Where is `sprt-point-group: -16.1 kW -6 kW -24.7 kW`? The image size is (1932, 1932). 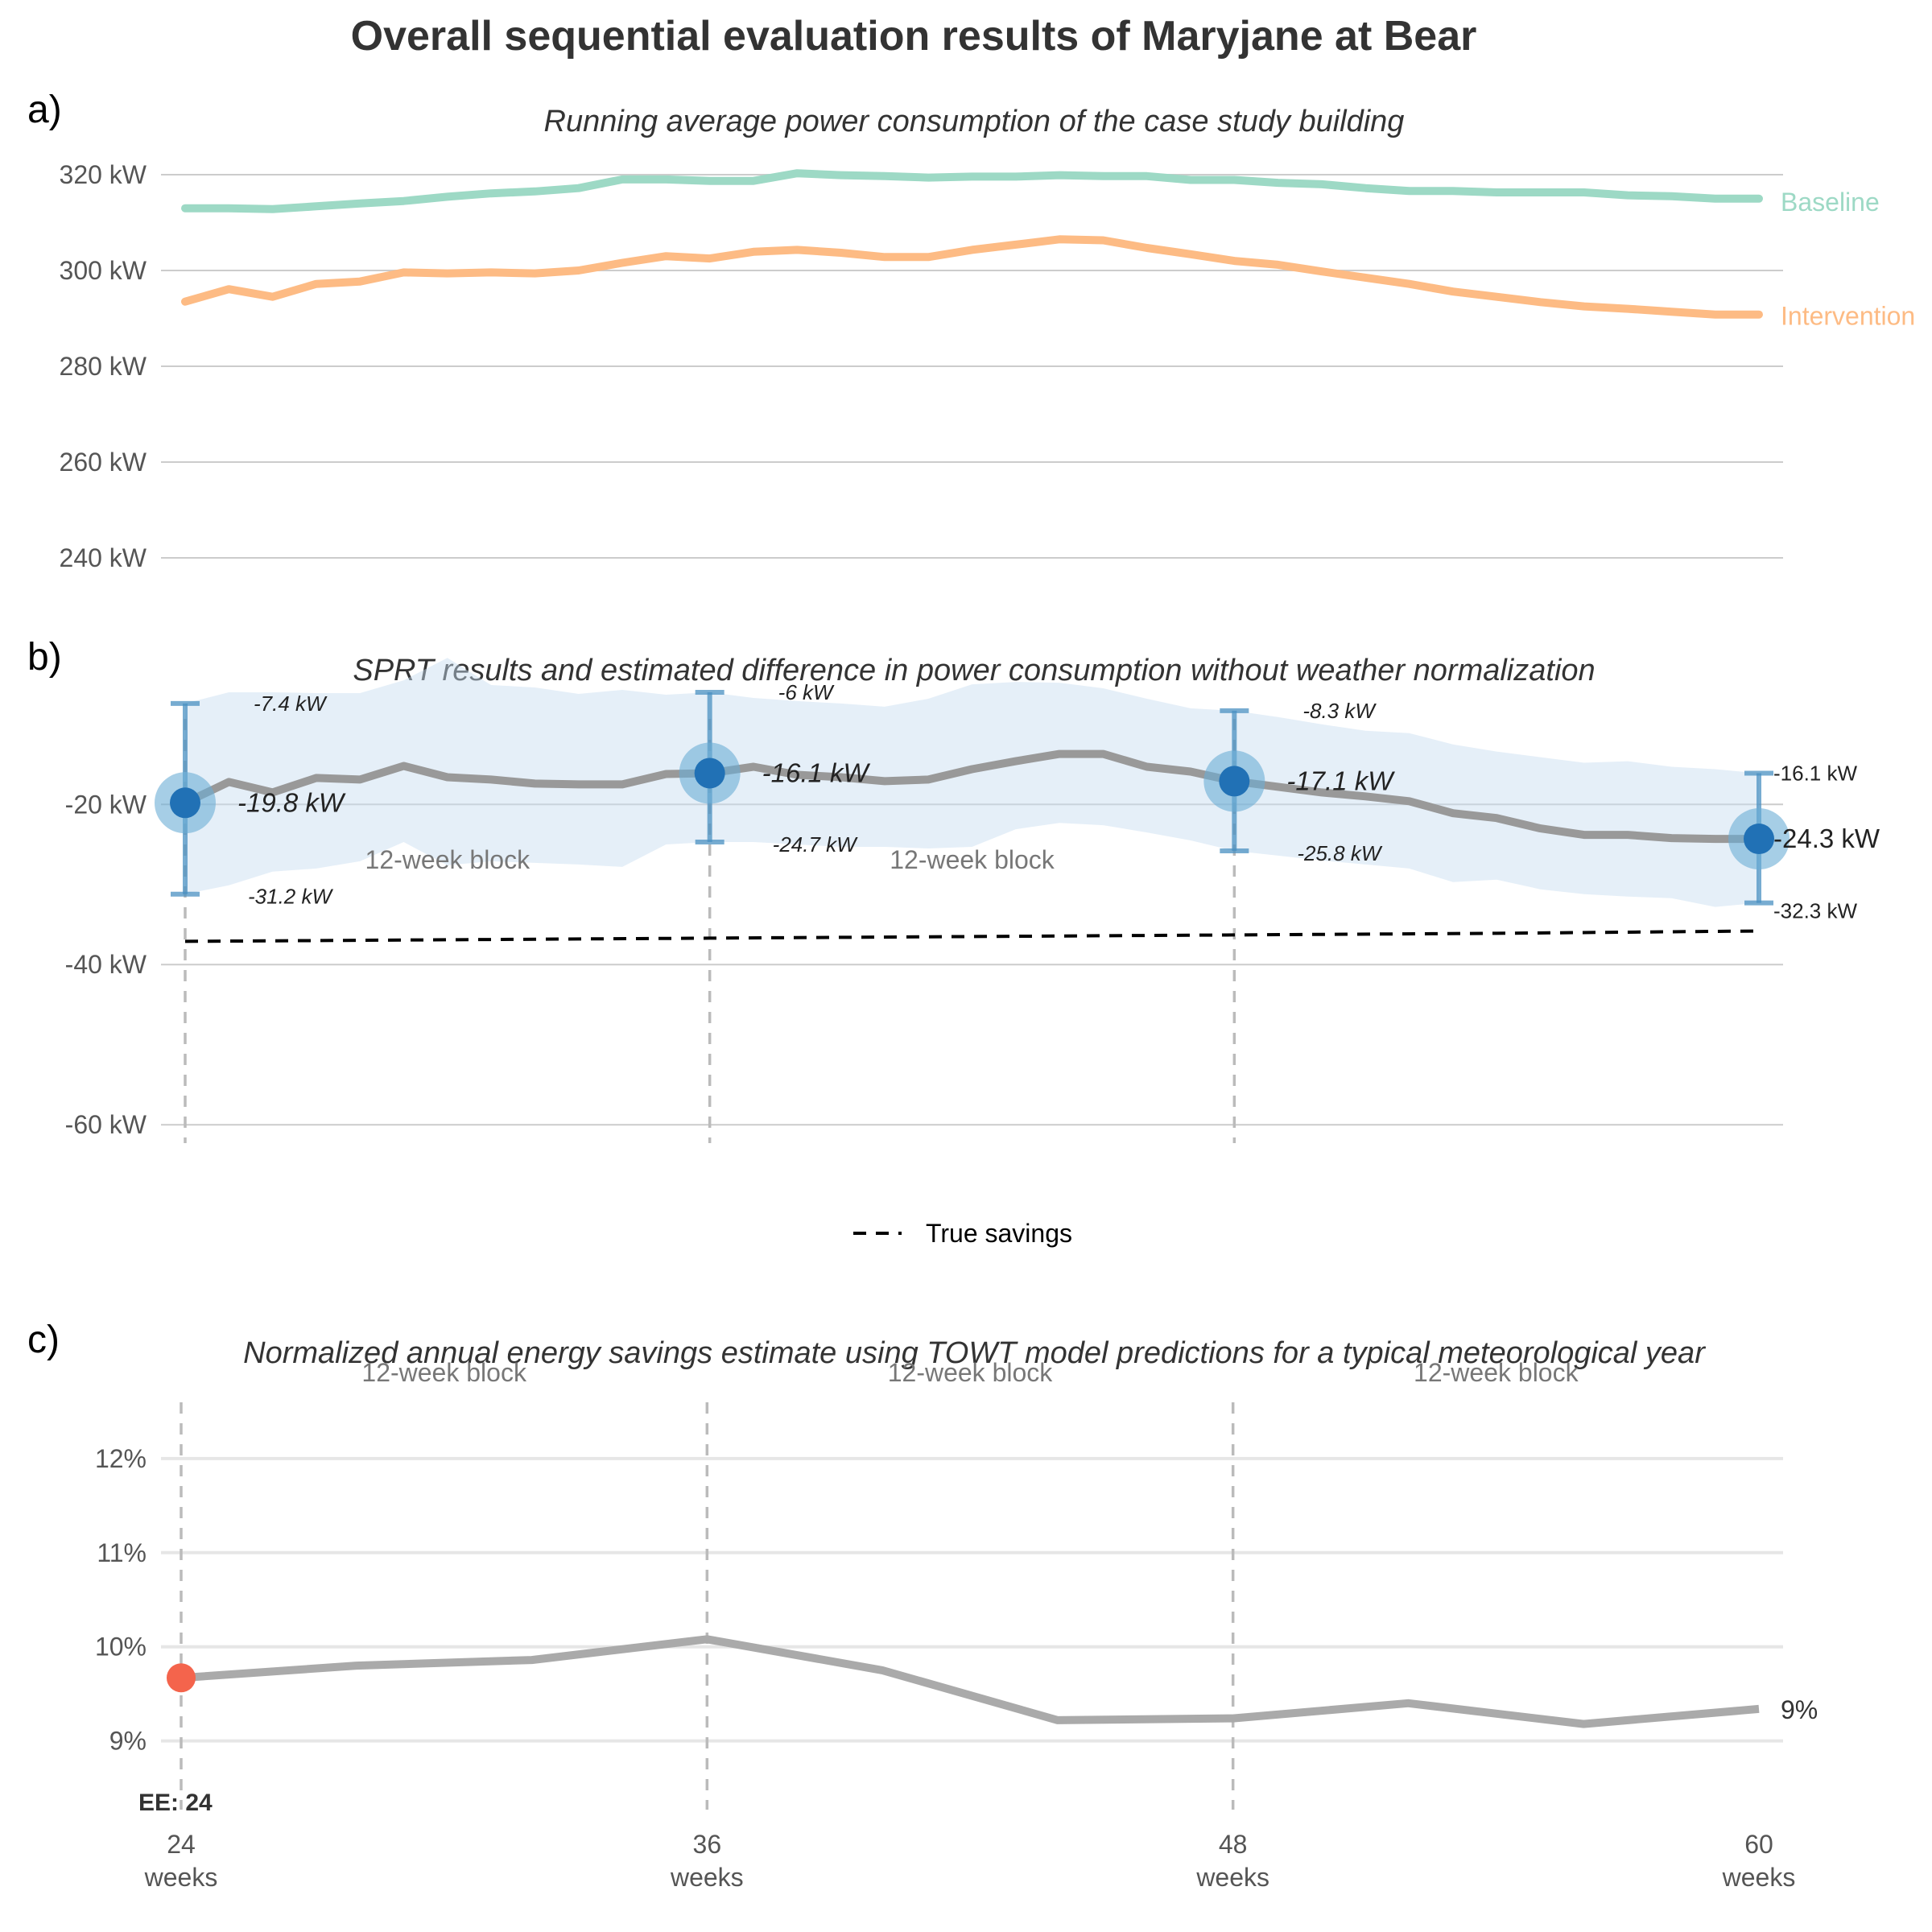
sprt-point-group: -16.1 kW -6 kW -24.7 kW is located at coordinates (775, 768).